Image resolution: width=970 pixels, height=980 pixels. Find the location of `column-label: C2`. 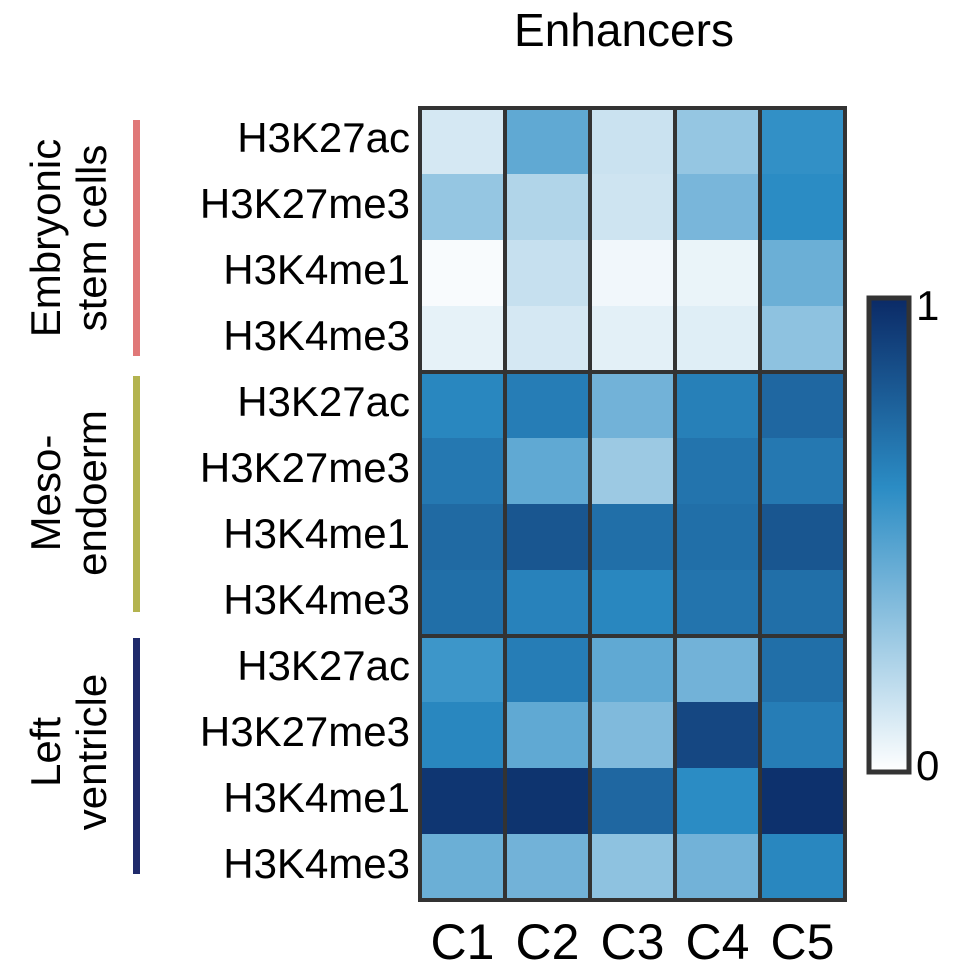

column-label: C2 is located at coordinates (547, 942).